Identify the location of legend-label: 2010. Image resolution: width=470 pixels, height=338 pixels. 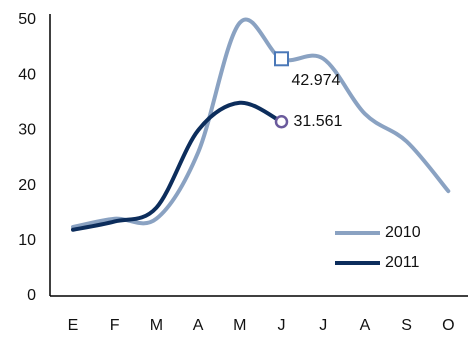
(403, 232).